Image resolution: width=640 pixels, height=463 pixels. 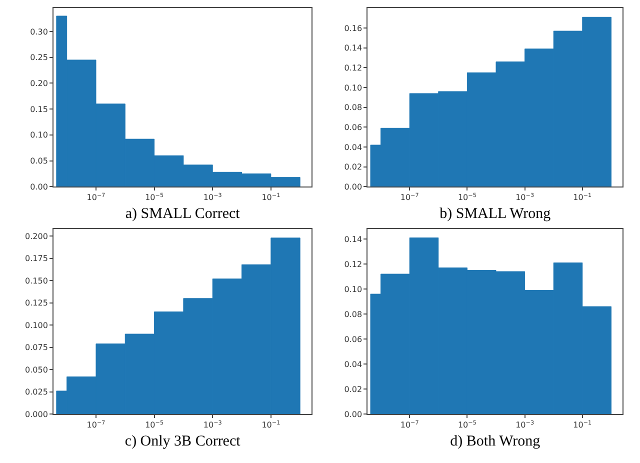 What do you see at coordinates (36, 325) in the screenshot?
I see `y-tick-label: 0.100` at bounding box center [36, 325].